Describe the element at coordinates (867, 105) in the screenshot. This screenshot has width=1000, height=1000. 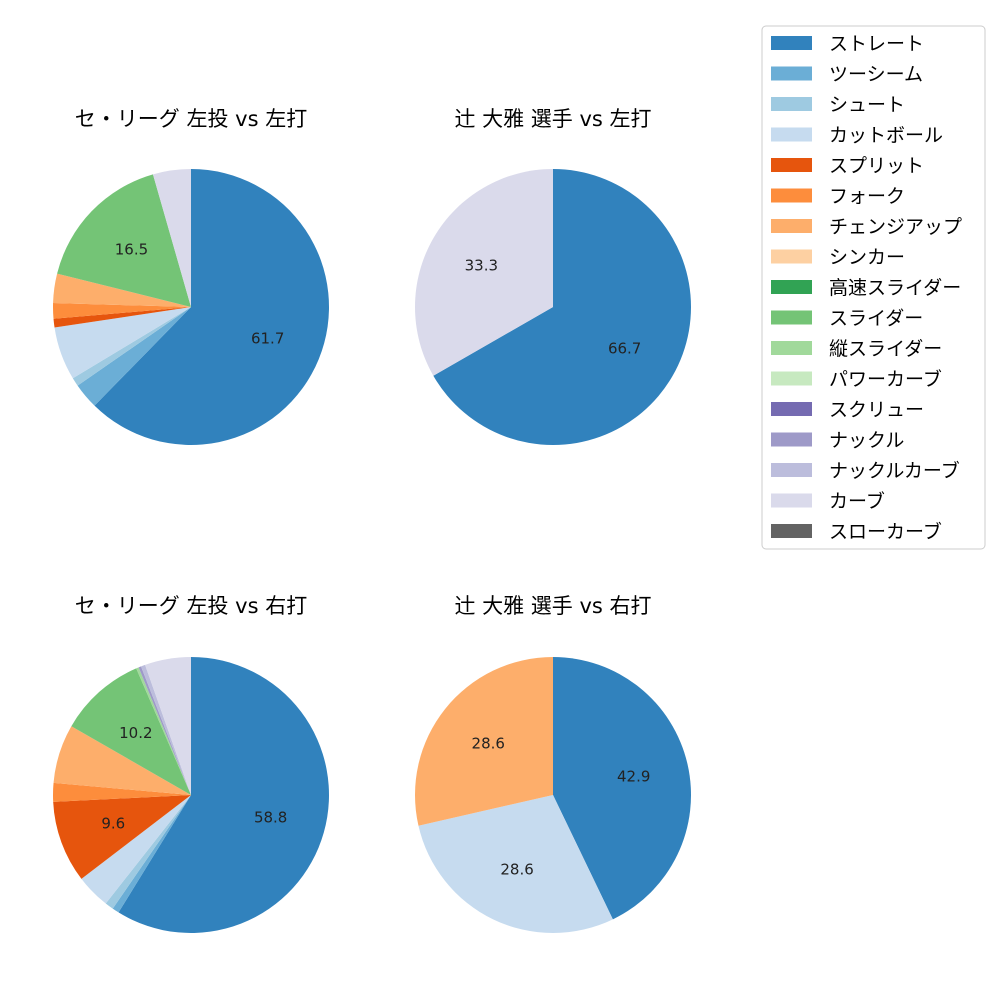
I see `legend-label: シュート` at that location.